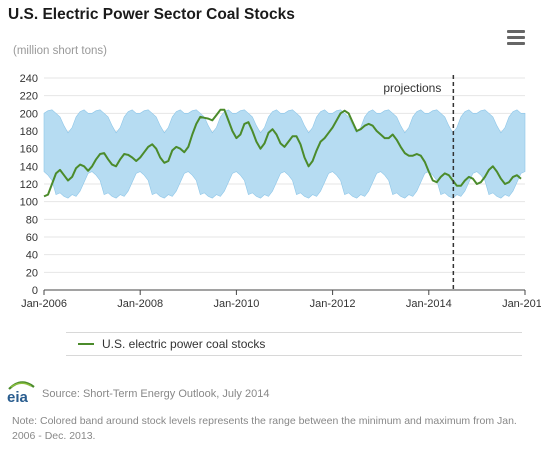 The image size is (541, 449). What do you see at coordinates (151, 14) in the screenshot?
I see `chart-title: U.S. Electric Power Sector Coal Stocks` at bounding box center [151, 14].